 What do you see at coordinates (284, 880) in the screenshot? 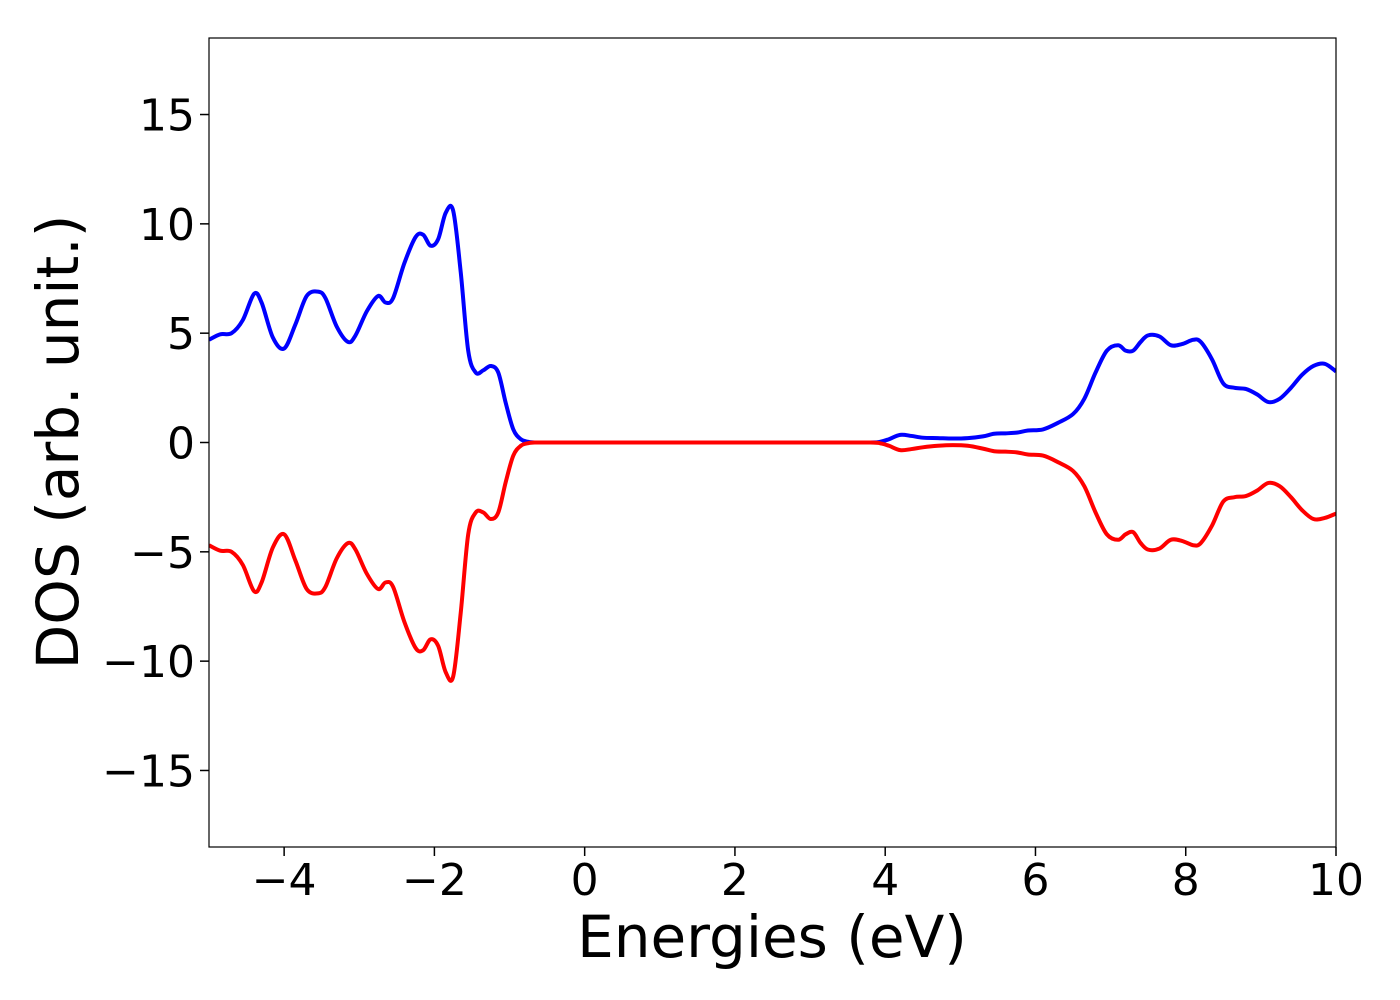
I see `x-tick-label: −4` at bounding box center [284, 880].